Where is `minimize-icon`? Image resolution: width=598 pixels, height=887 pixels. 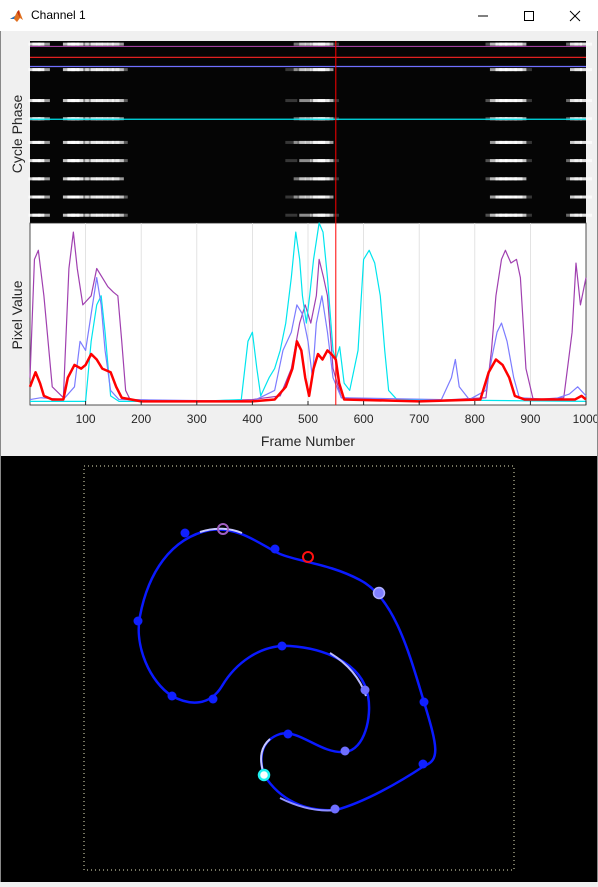
minimize-icon is located at coordinates (483, 15).